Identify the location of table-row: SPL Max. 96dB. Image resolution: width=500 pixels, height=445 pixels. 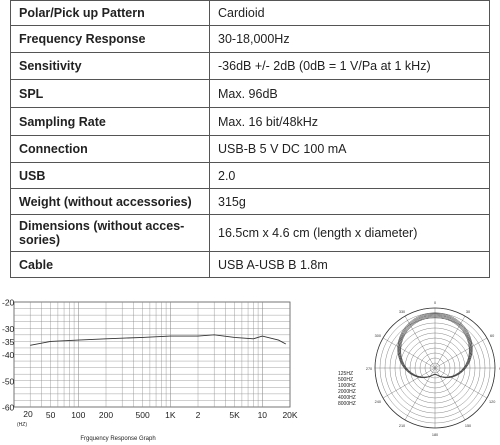
(250, 93).